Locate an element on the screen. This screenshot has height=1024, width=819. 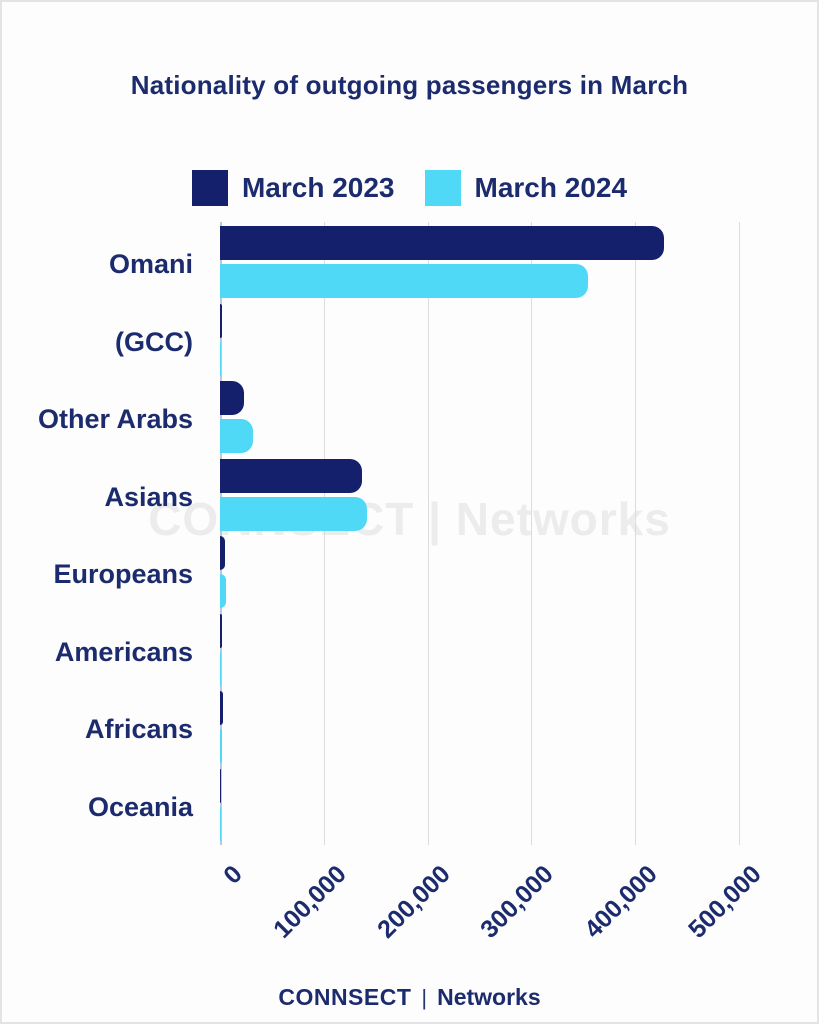
x-tick-label-400000: 400,000 is located at coordinates (621, 902).